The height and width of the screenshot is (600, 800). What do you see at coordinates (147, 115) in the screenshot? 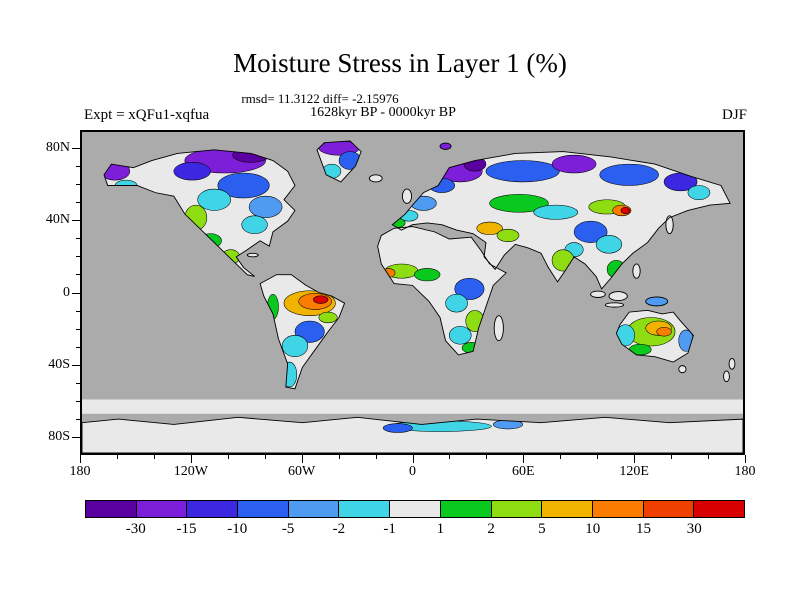
I see `experiment-label: Expt = xQFu1-xqfua` at bounding box center [147, 115].